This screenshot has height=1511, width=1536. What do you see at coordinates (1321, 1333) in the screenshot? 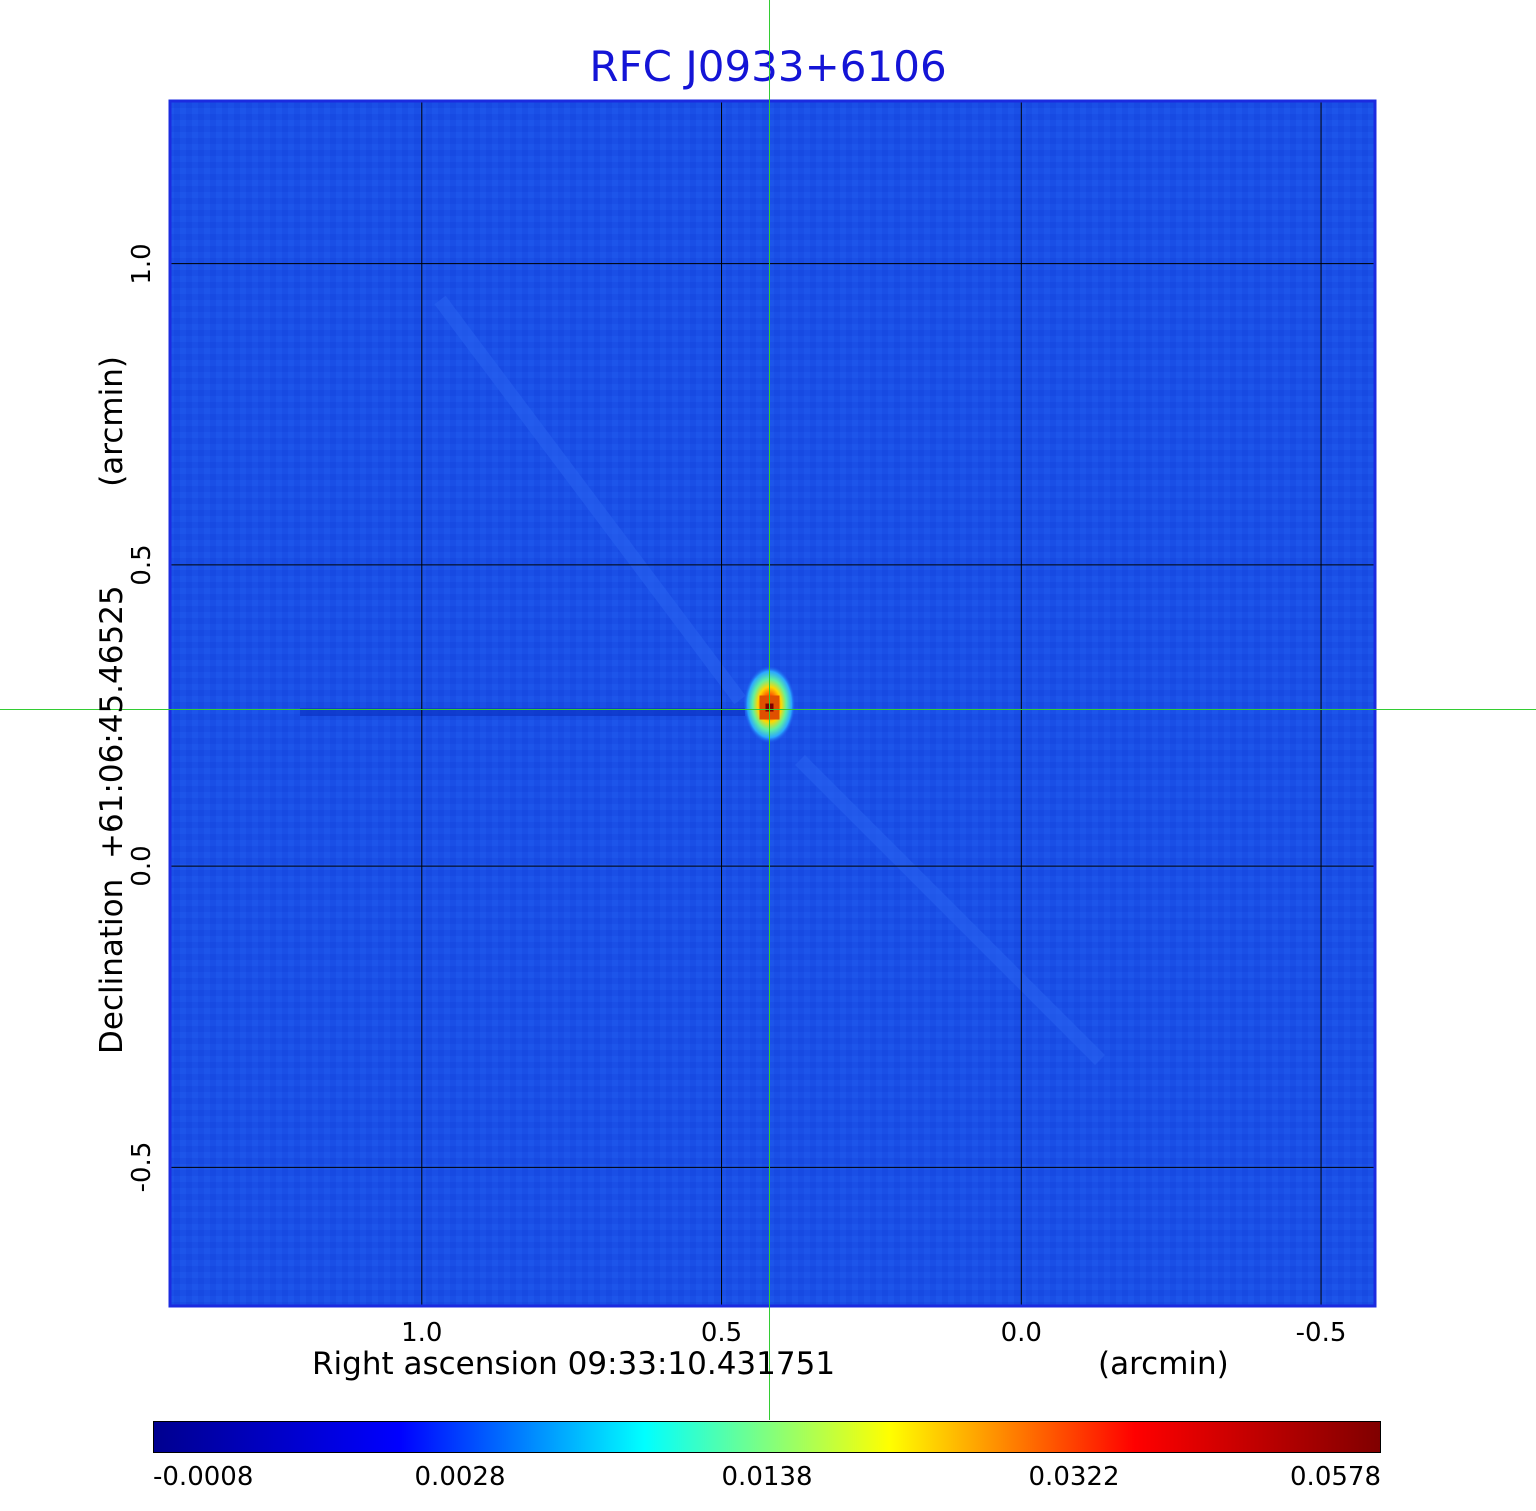
I see `x-tick-label: -0.5` at bounding box center [1321, 1333].